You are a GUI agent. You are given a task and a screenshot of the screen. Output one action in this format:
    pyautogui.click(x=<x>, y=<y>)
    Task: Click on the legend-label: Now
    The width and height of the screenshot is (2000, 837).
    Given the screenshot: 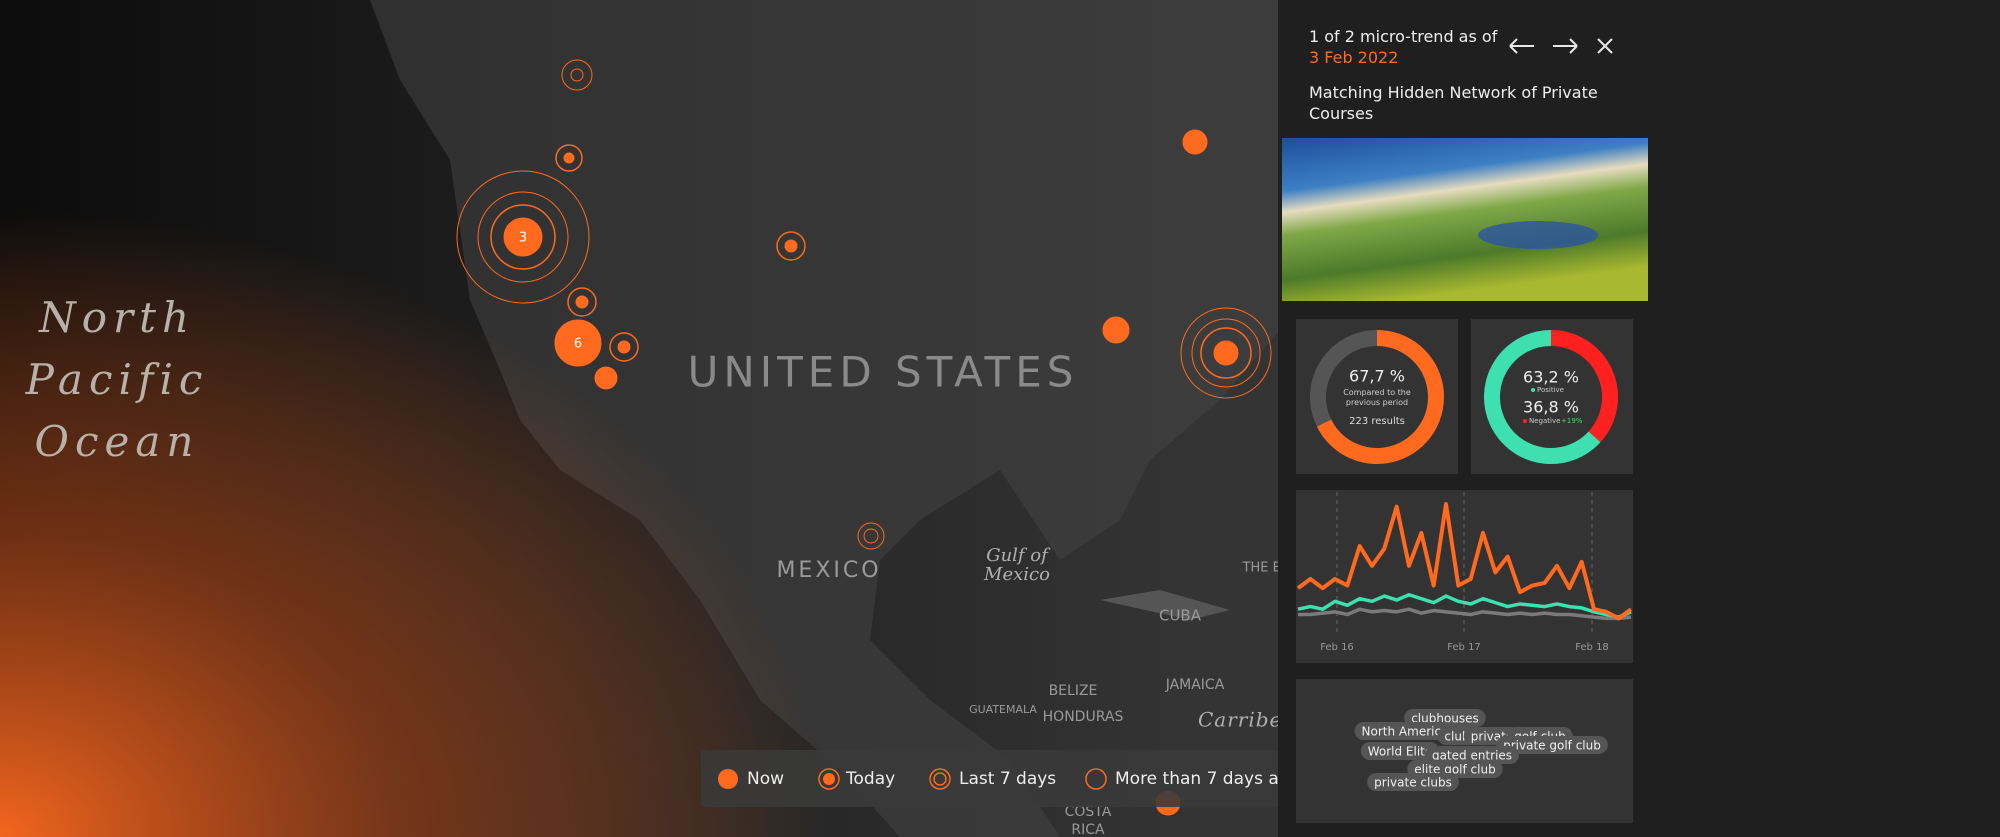 What is the action you would take?
    pyautogui.click(x=765, y=779)
    